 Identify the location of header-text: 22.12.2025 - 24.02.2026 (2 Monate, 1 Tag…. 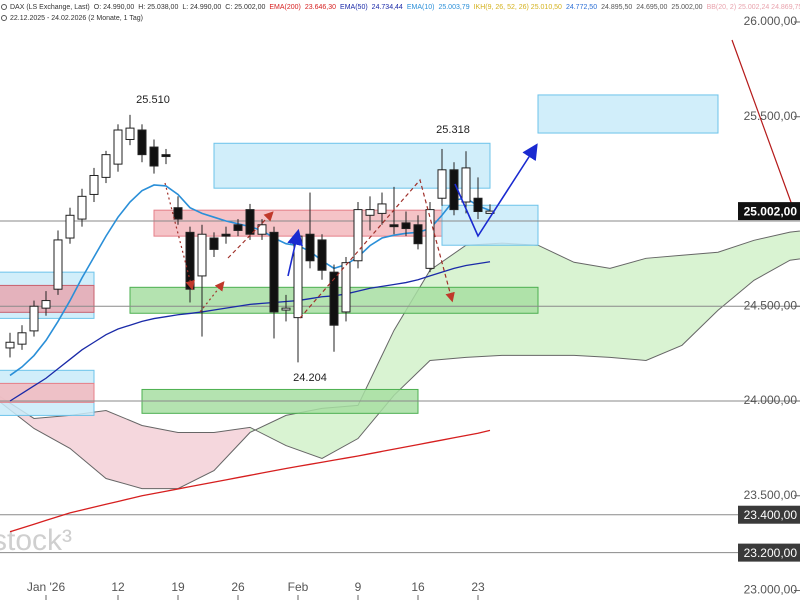
(76, 18).